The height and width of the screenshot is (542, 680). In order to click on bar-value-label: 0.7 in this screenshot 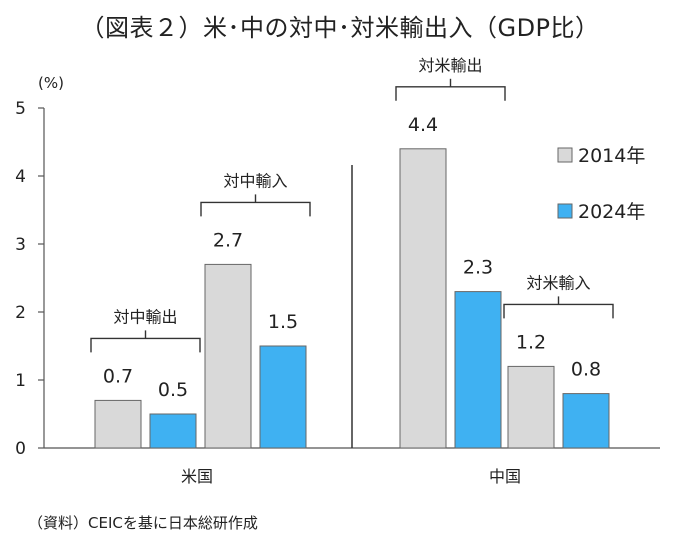, I will do `click(118, 376)`.